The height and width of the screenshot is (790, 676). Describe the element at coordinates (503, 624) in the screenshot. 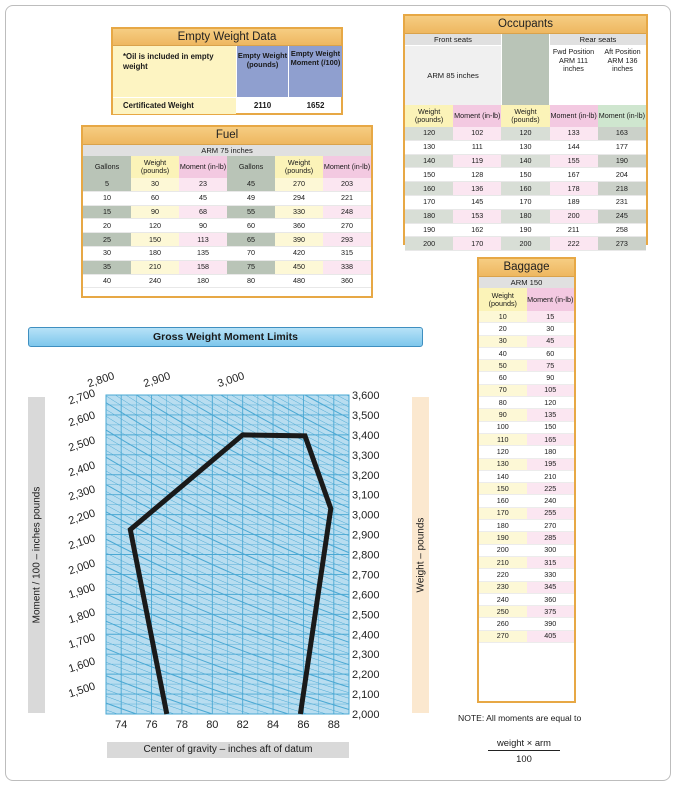

I see `baggage-cell: 260` at that location.